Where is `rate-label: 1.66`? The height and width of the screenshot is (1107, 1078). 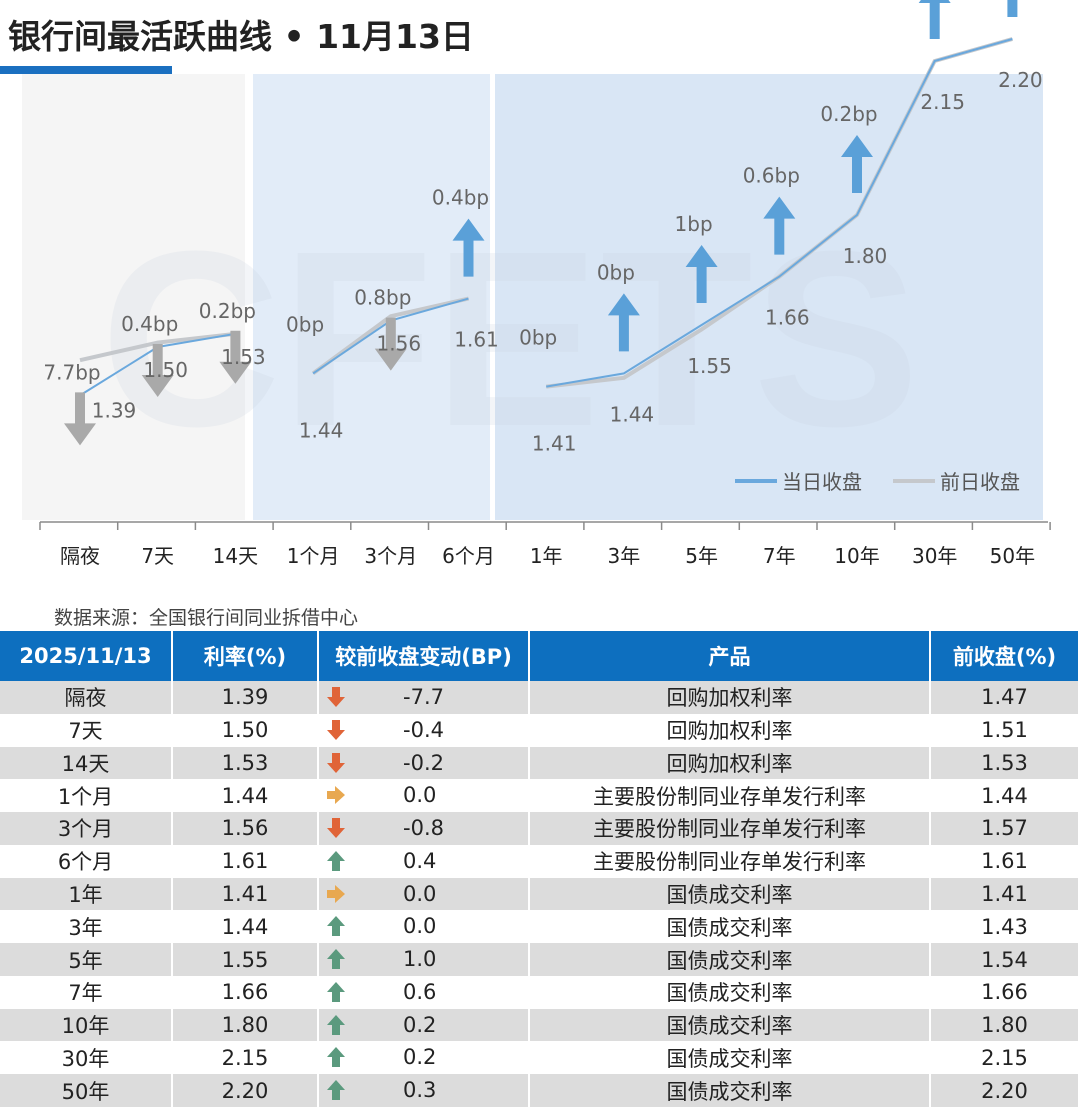 rate-label: 1.66 is located at coordinates (787, 318).